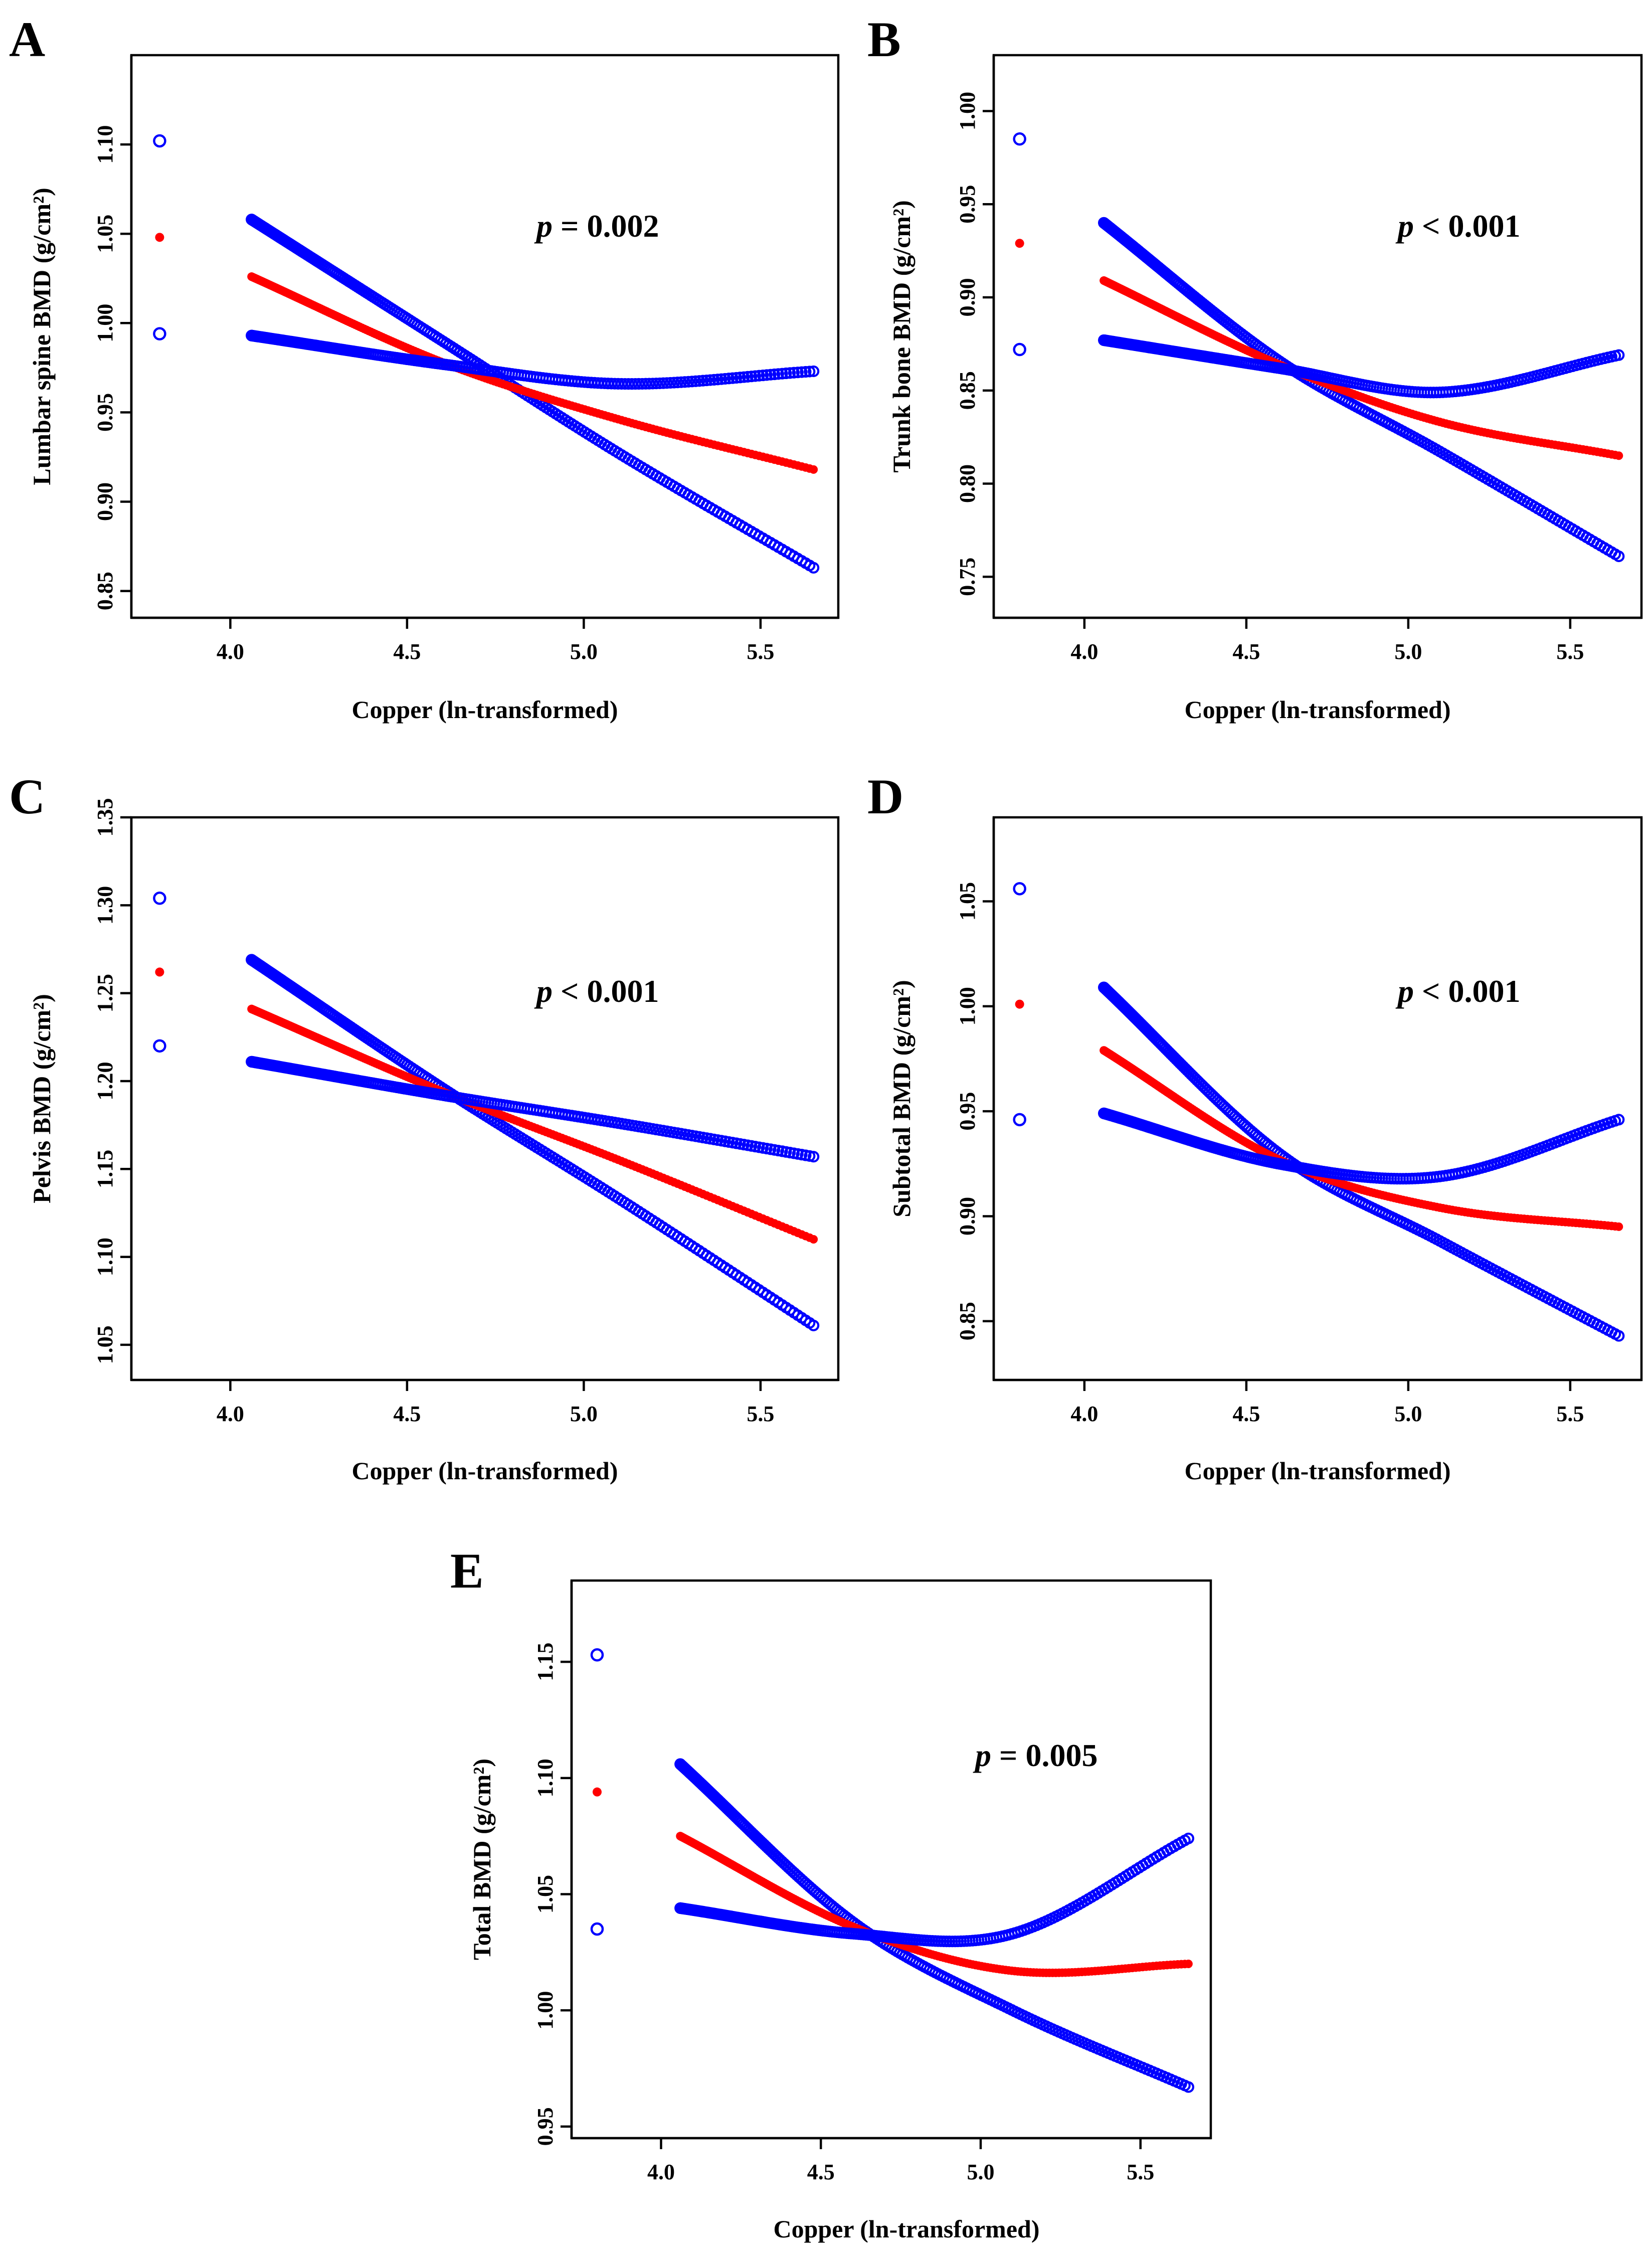 Image resolution: width=1652 pixels, height=2265 pixels. Describe the element at coordinates (901, 1098) in the screenshot. I see `y-axis-title-d: Subtotal BMD (g/cm²)` at that location.